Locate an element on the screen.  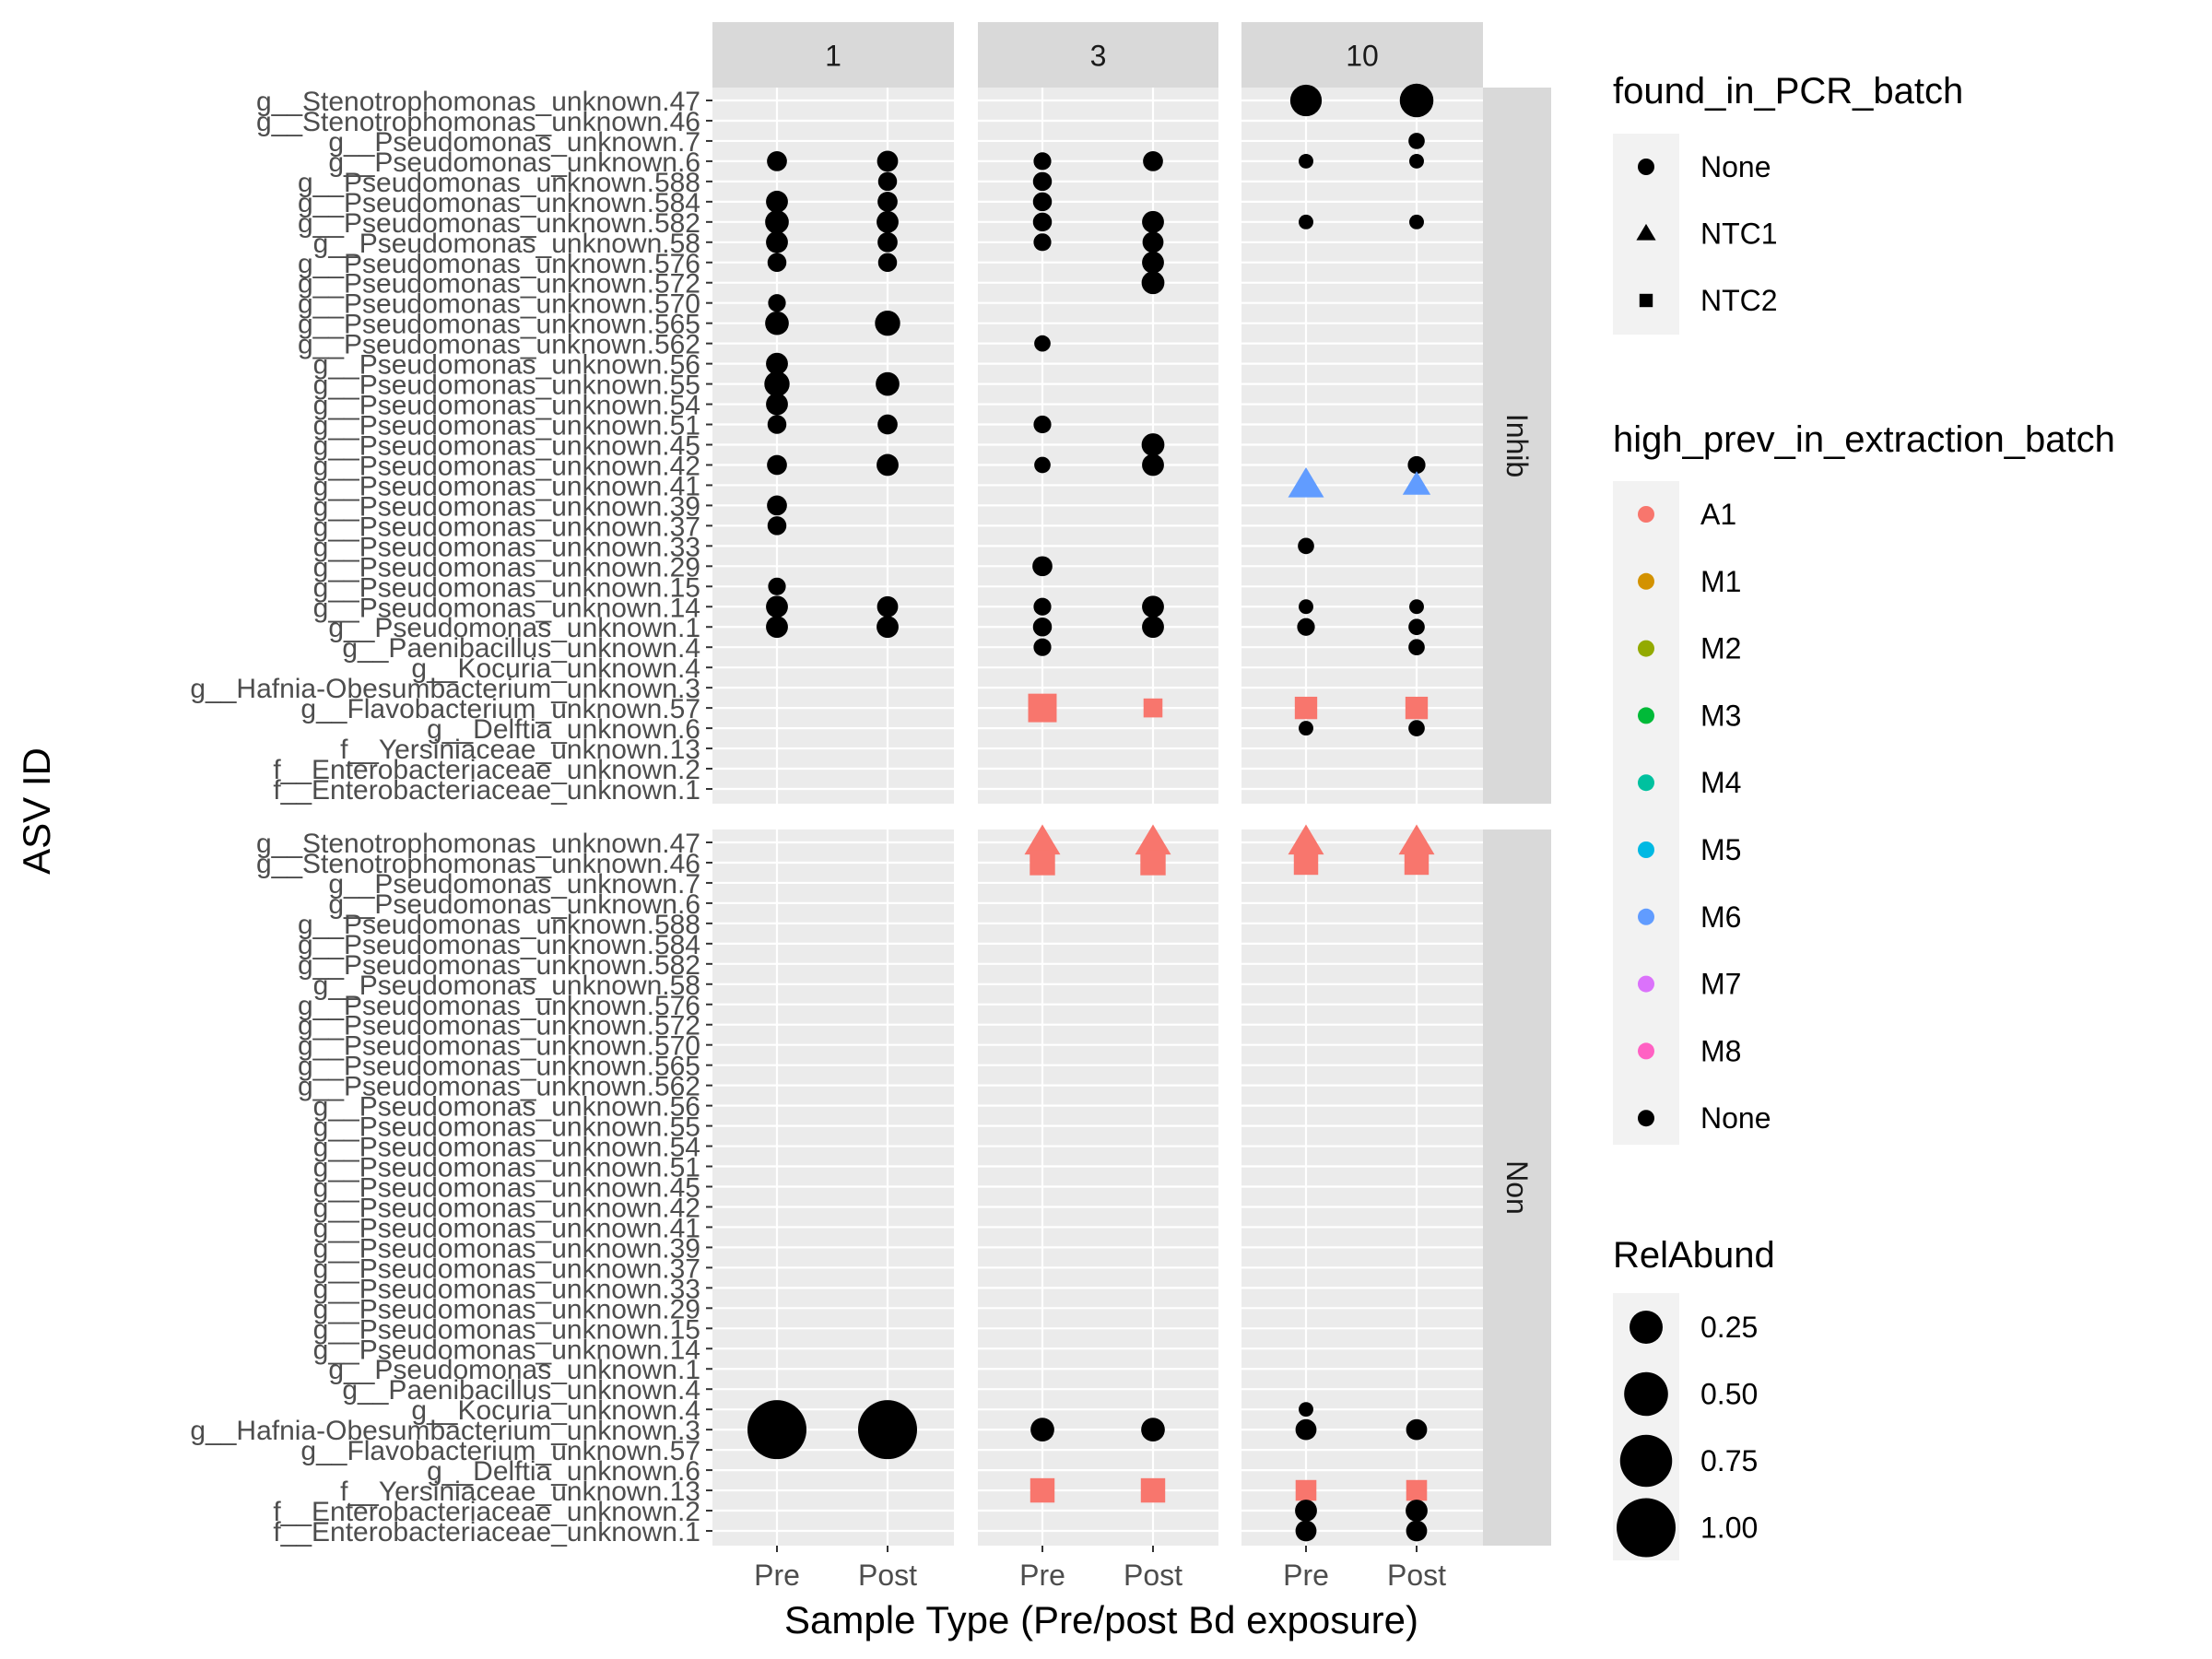
y-tick-label: g__Pseudomonas_unknown.562 is located at coordinates (499, 345).